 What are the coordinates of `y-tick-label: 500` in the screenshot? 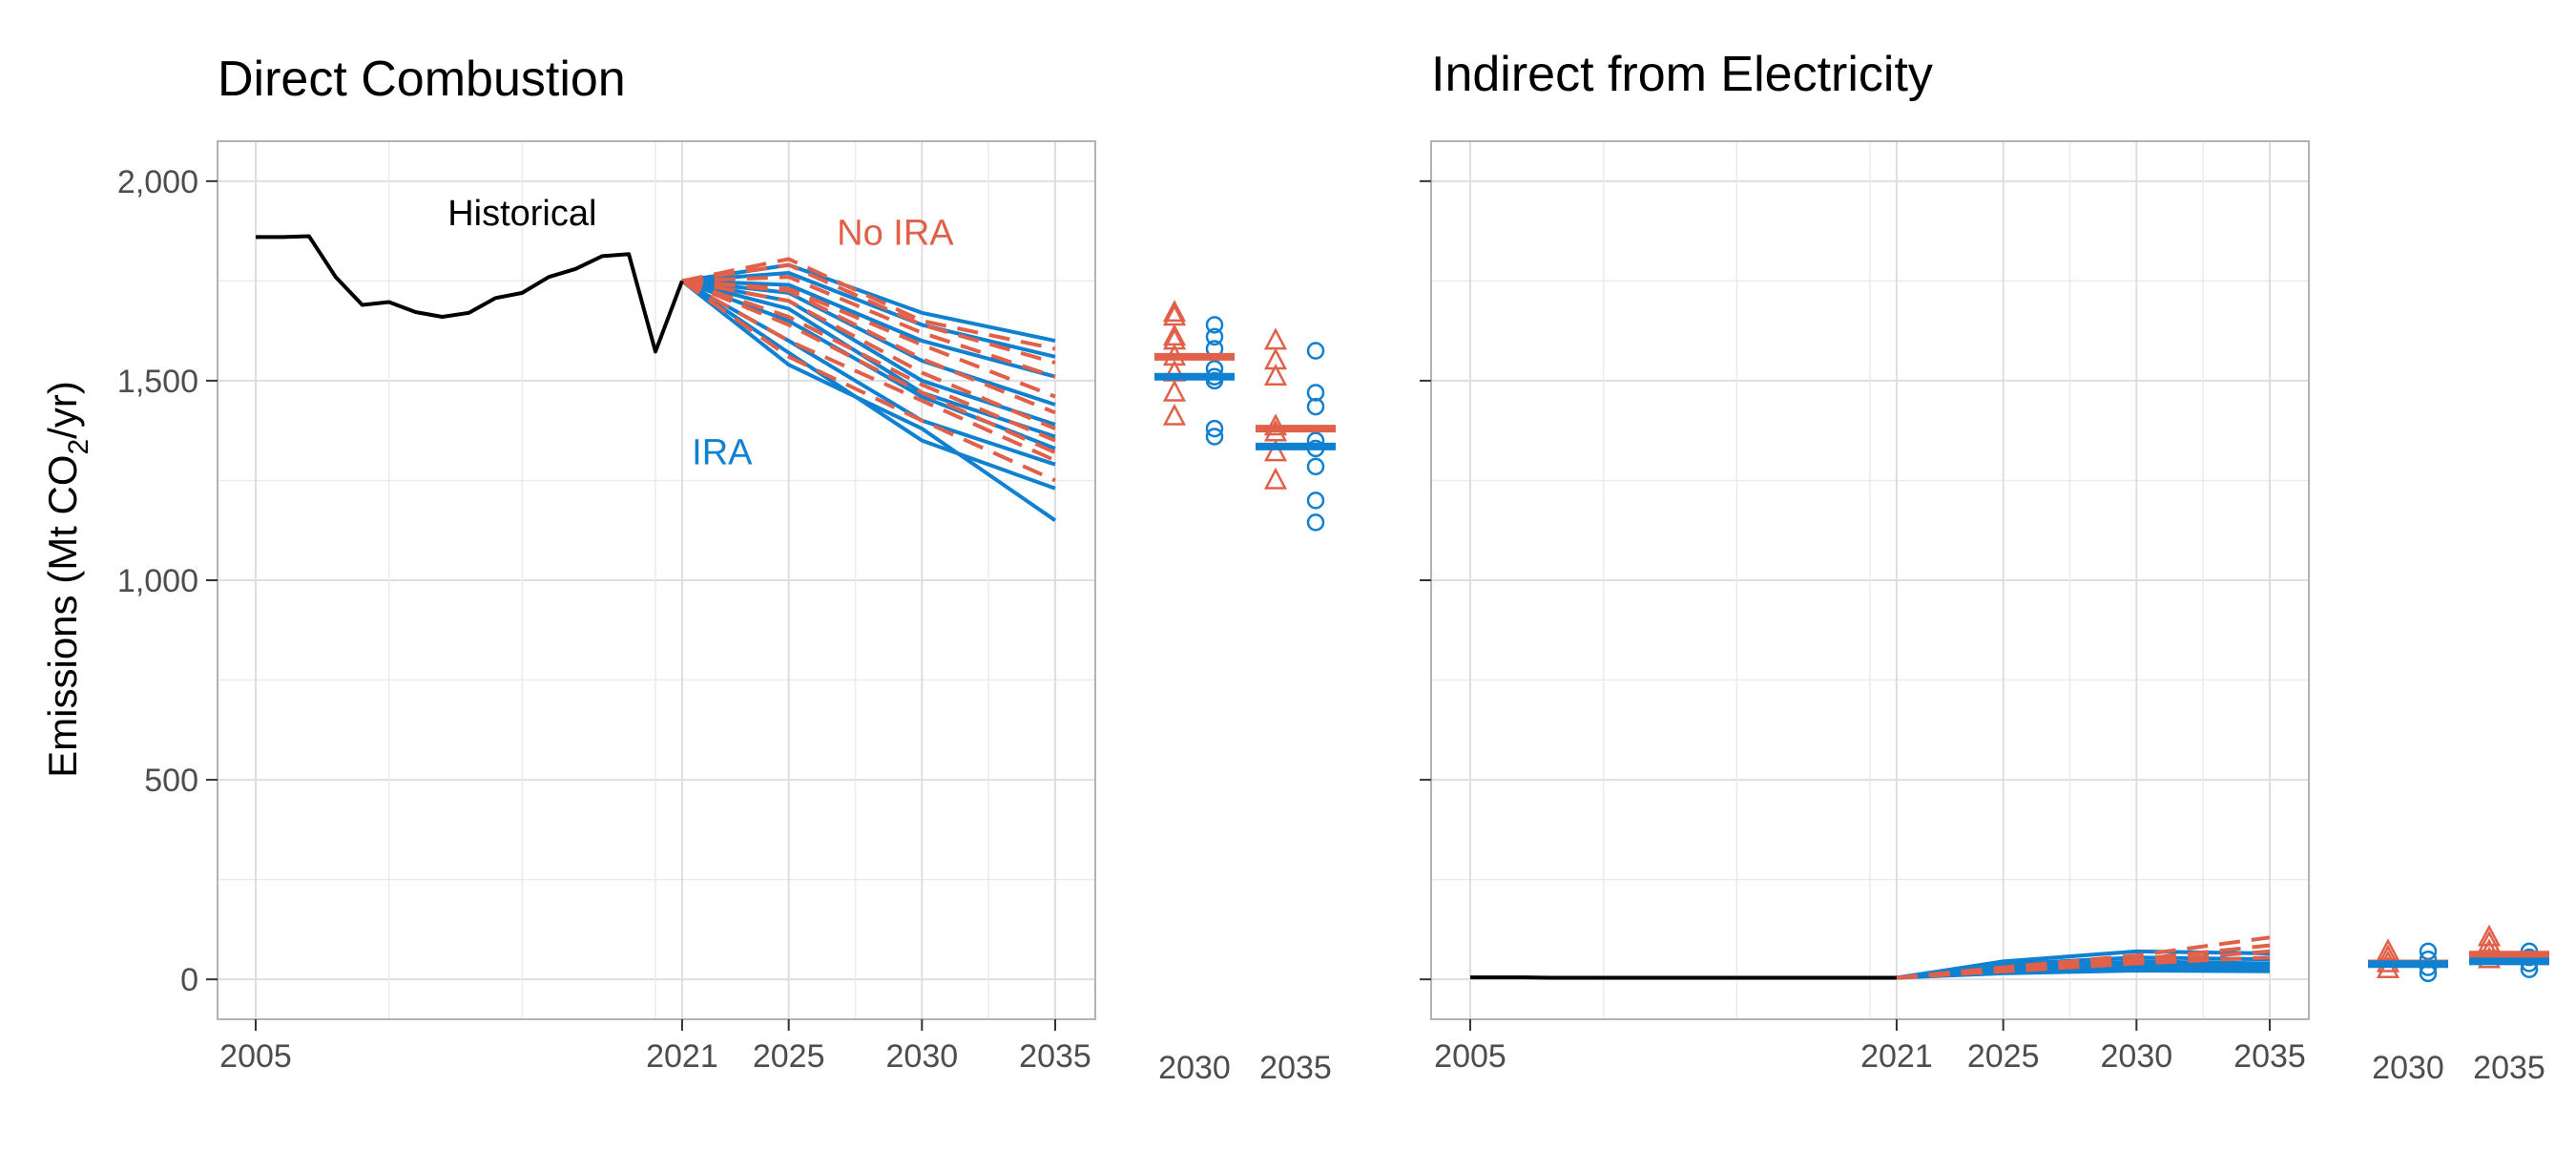 It's located at (171, 781).